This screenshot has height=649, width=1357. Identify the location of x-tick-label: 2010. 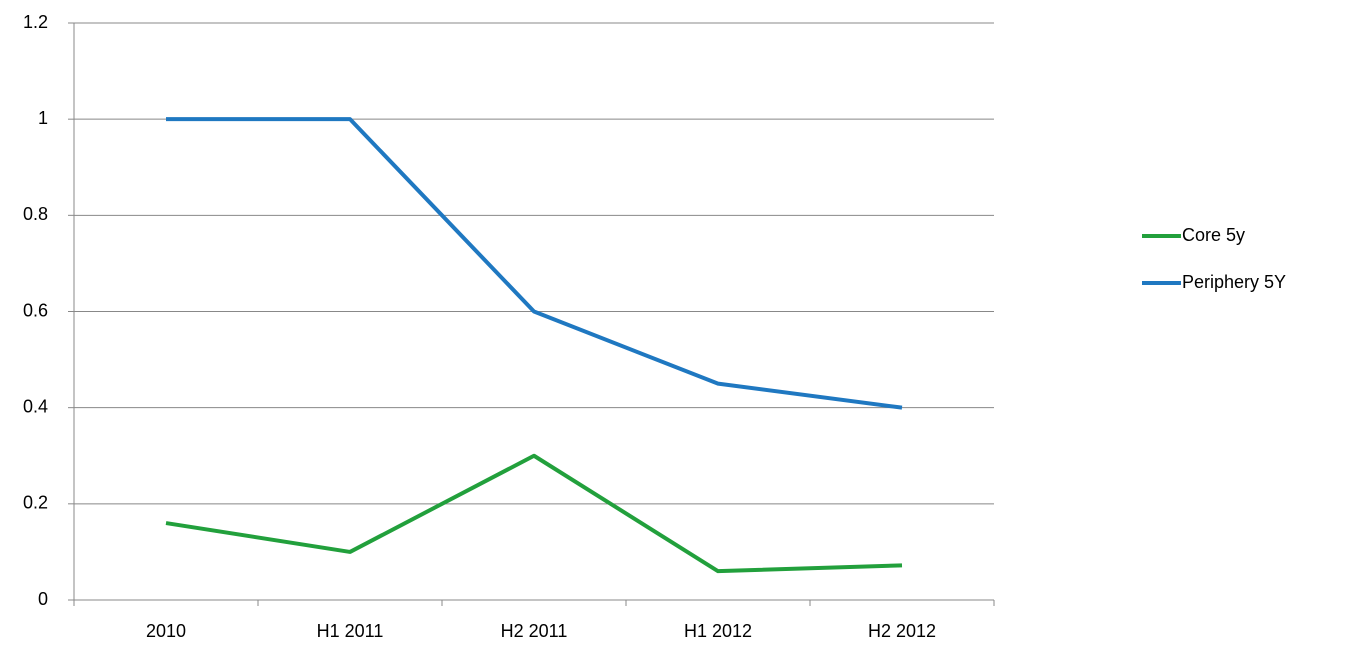
(166, 631).